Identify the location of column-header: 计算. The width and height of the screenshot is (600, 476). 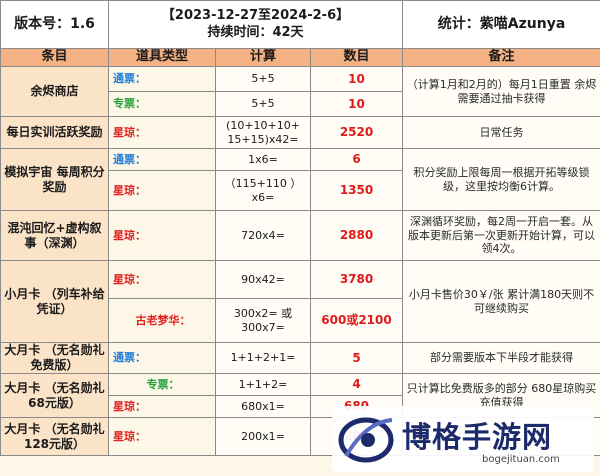
(263, 57).